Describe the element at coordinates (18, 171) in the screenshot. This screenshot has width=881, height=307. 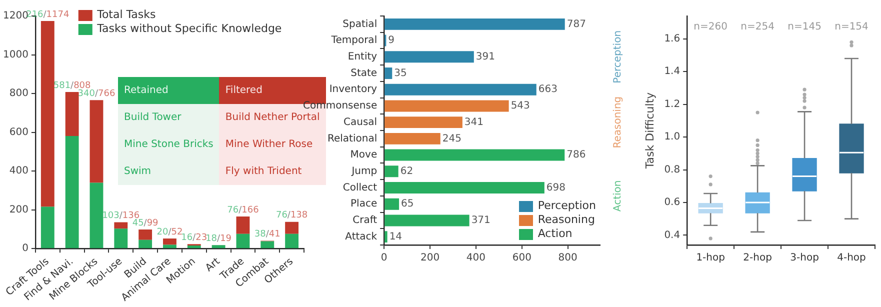
I see `y-tick-label: 400` at that location.